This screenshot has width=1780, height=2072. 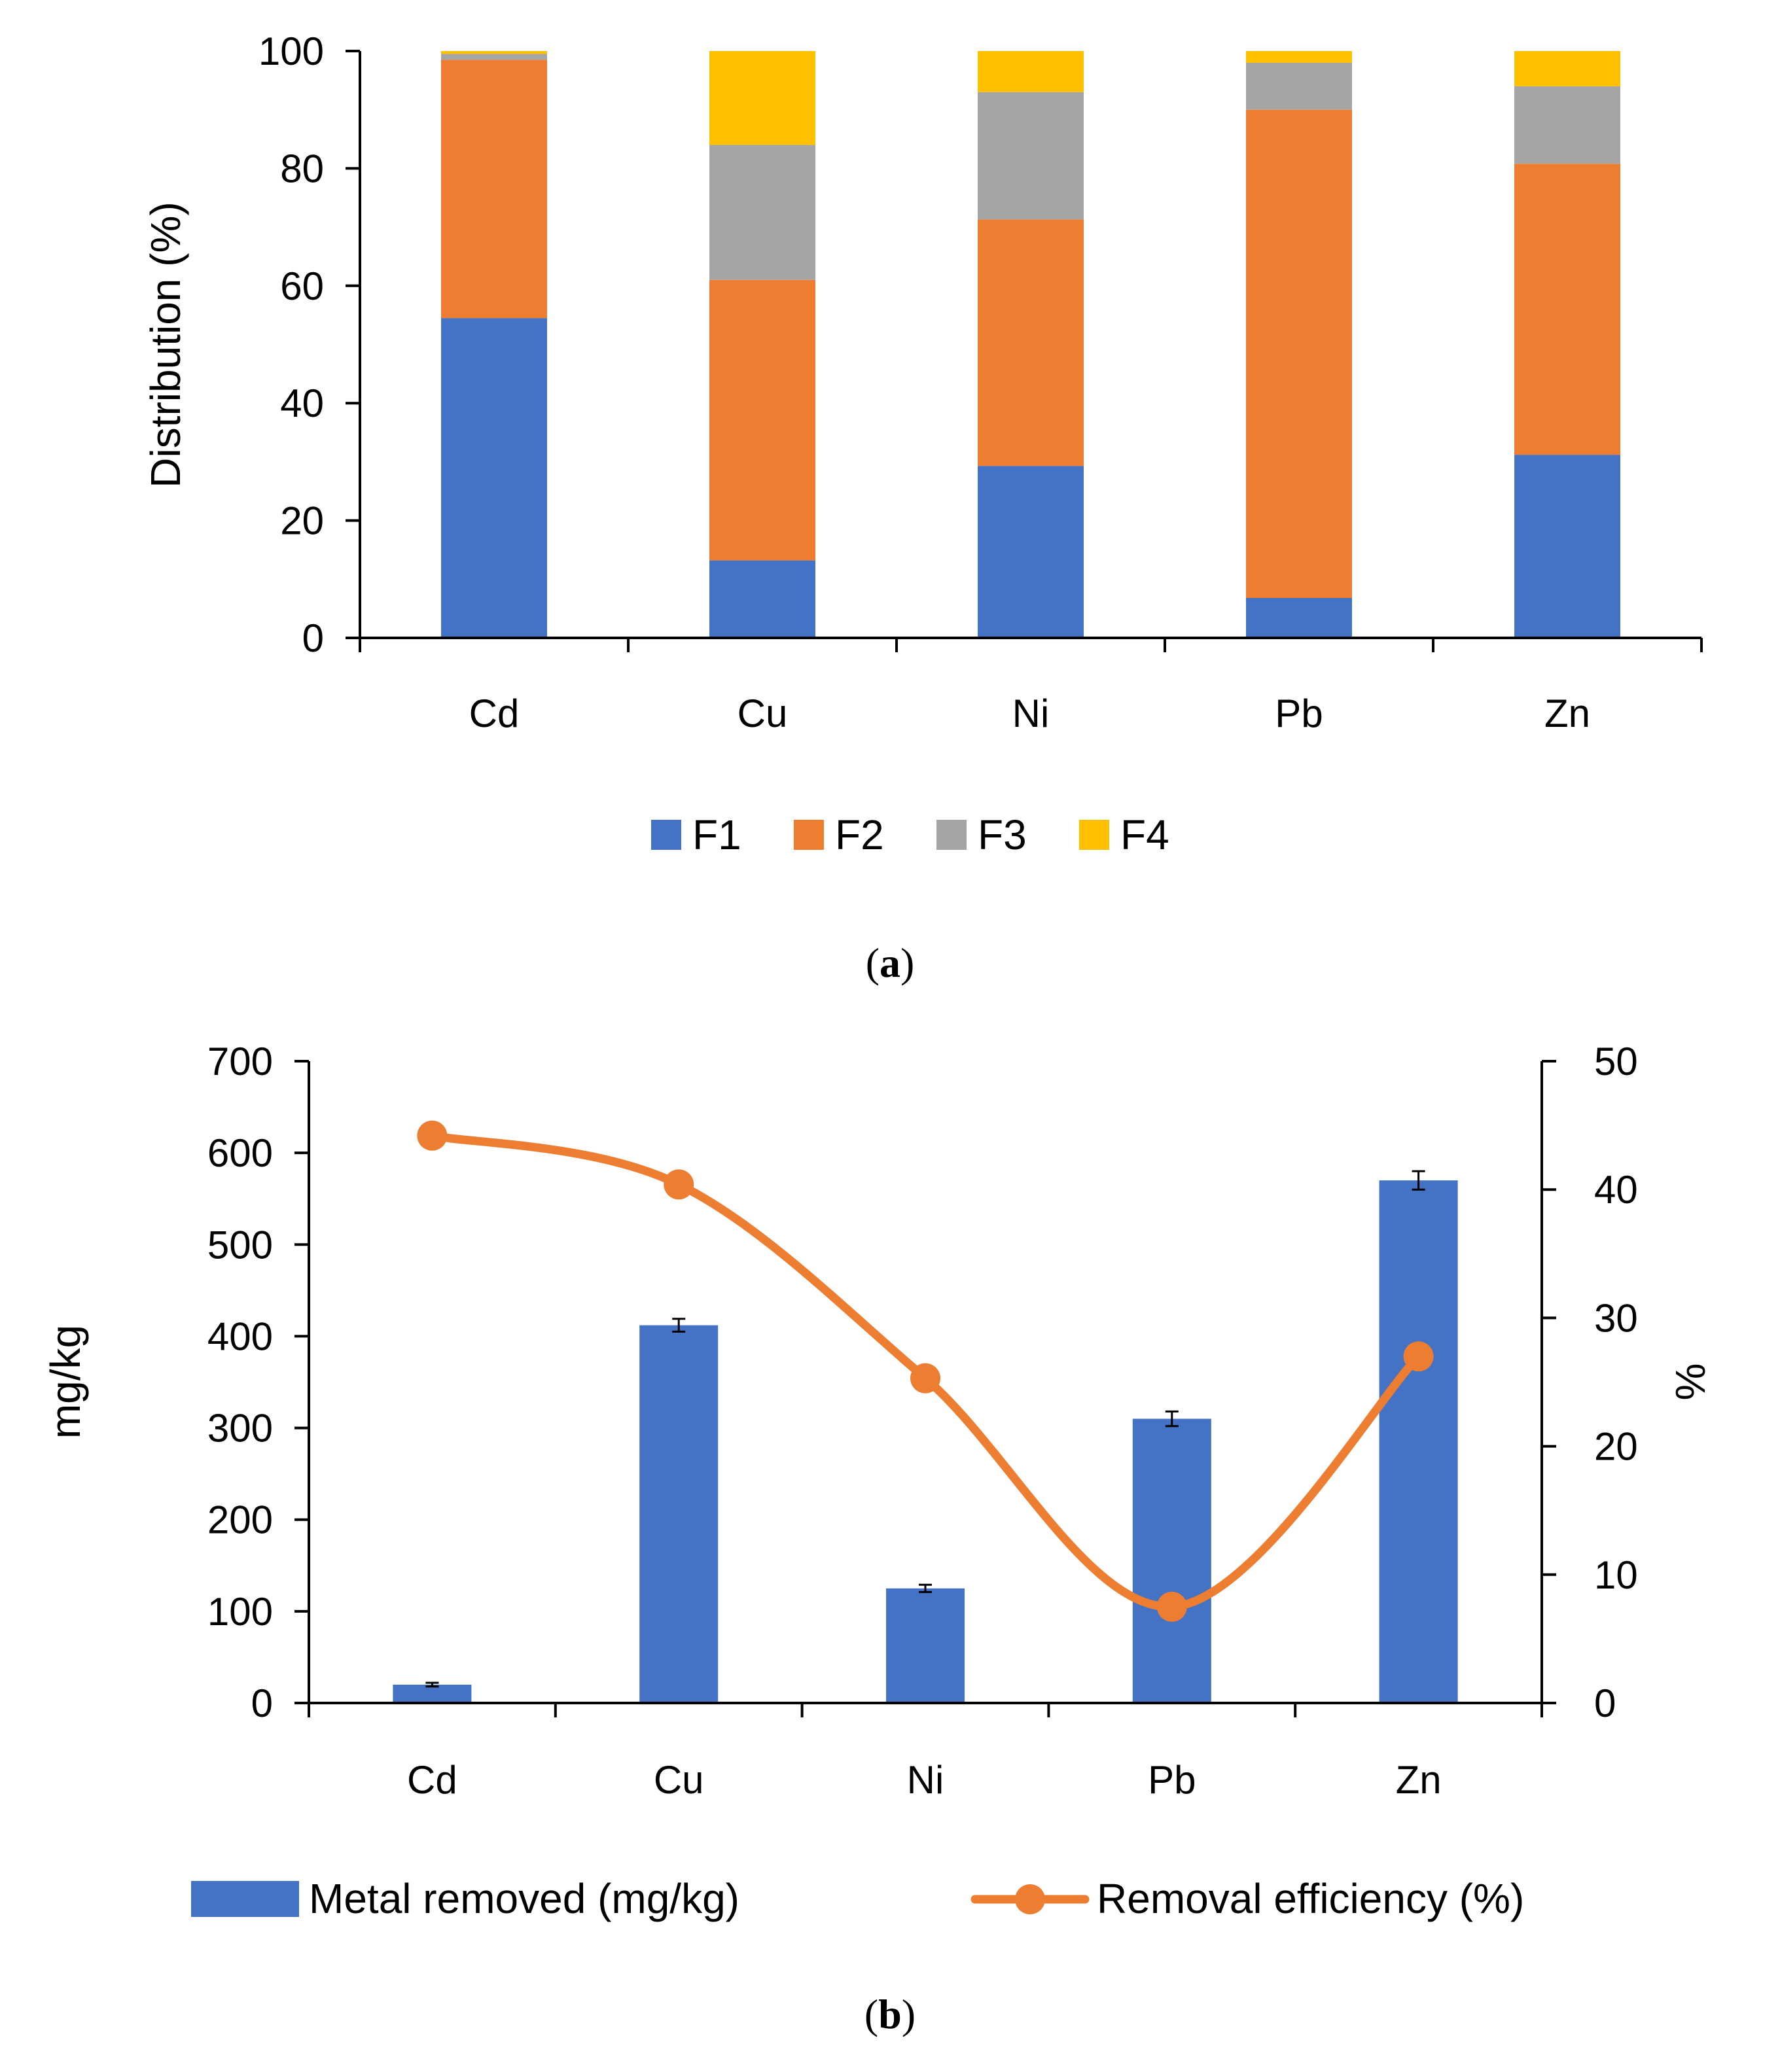 What do you see at coordinates (679, 1514) in the screenshot?
I see `bar-metal-removed-cu` at bounding box center [679, 1514].